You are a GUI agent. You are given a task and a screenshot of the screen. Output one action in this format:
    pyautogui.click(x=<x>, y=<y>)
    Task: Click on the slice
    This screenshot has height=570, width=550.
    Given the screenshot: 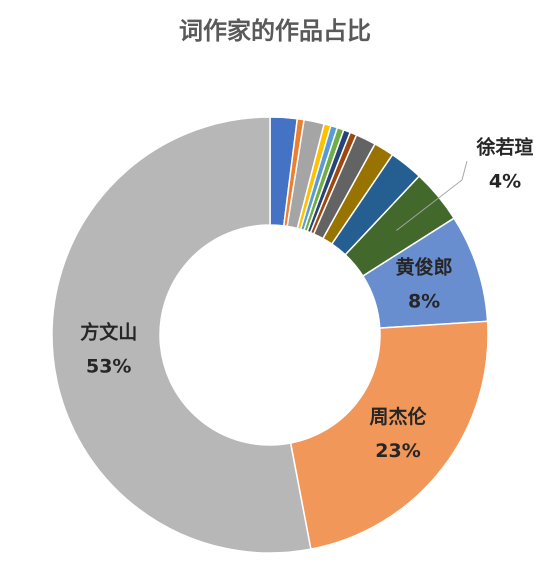 What is the action you would take?
    pyautogui.click(x=389, y=435)
    